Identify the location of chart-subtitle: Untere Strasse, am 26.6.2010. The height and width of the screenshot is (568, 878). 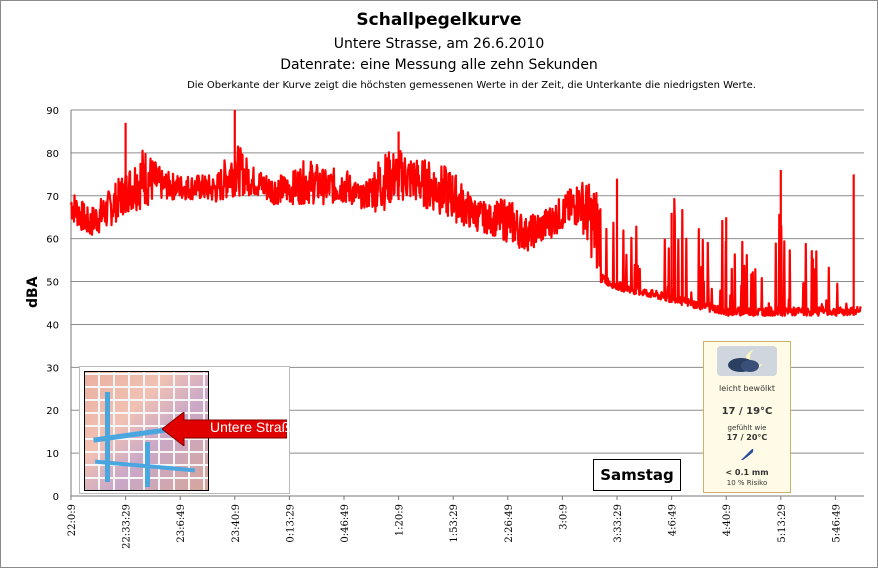
(439, 44).